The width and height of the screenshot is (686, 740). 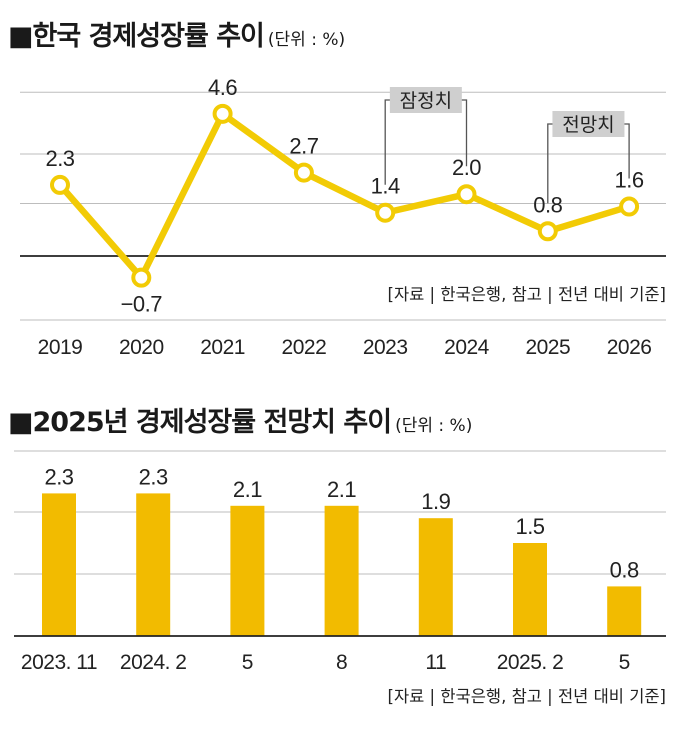 What do you see at coordinates (435, 662) in the screenshot?
I see `bar-x-tick-label: 11` at bounding box center [435, 662].